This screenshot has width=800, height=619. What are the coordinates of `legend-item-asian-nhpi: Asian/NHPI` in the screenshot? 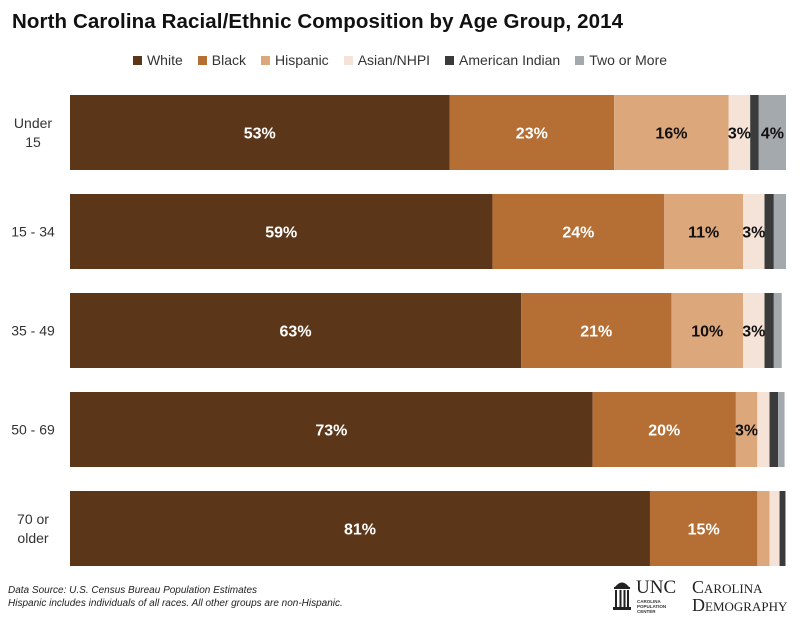 It's located at (387, 60).